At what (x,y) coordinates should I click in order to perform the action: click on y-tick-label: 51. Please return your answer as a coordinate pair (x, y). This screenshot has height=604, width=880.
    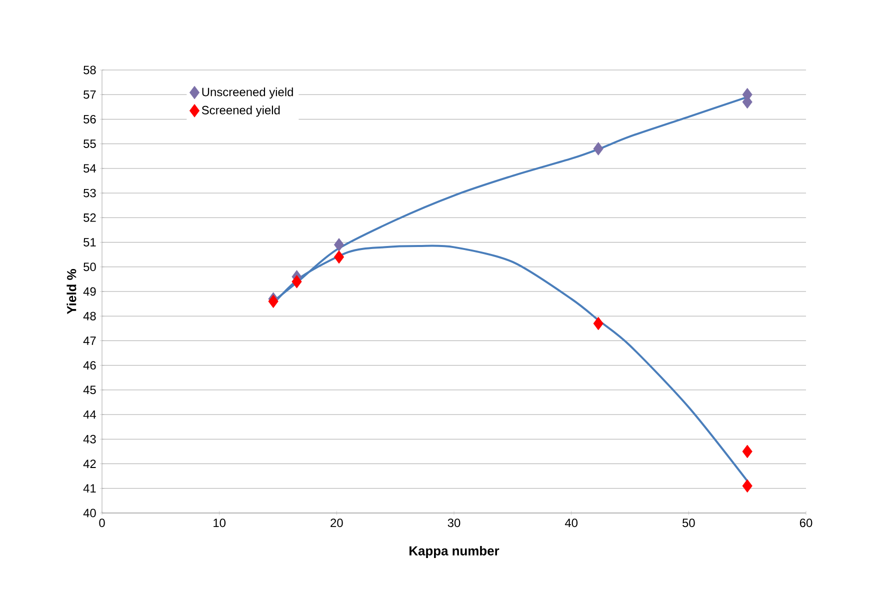
    Looking at the image, I should click on (90, 242).